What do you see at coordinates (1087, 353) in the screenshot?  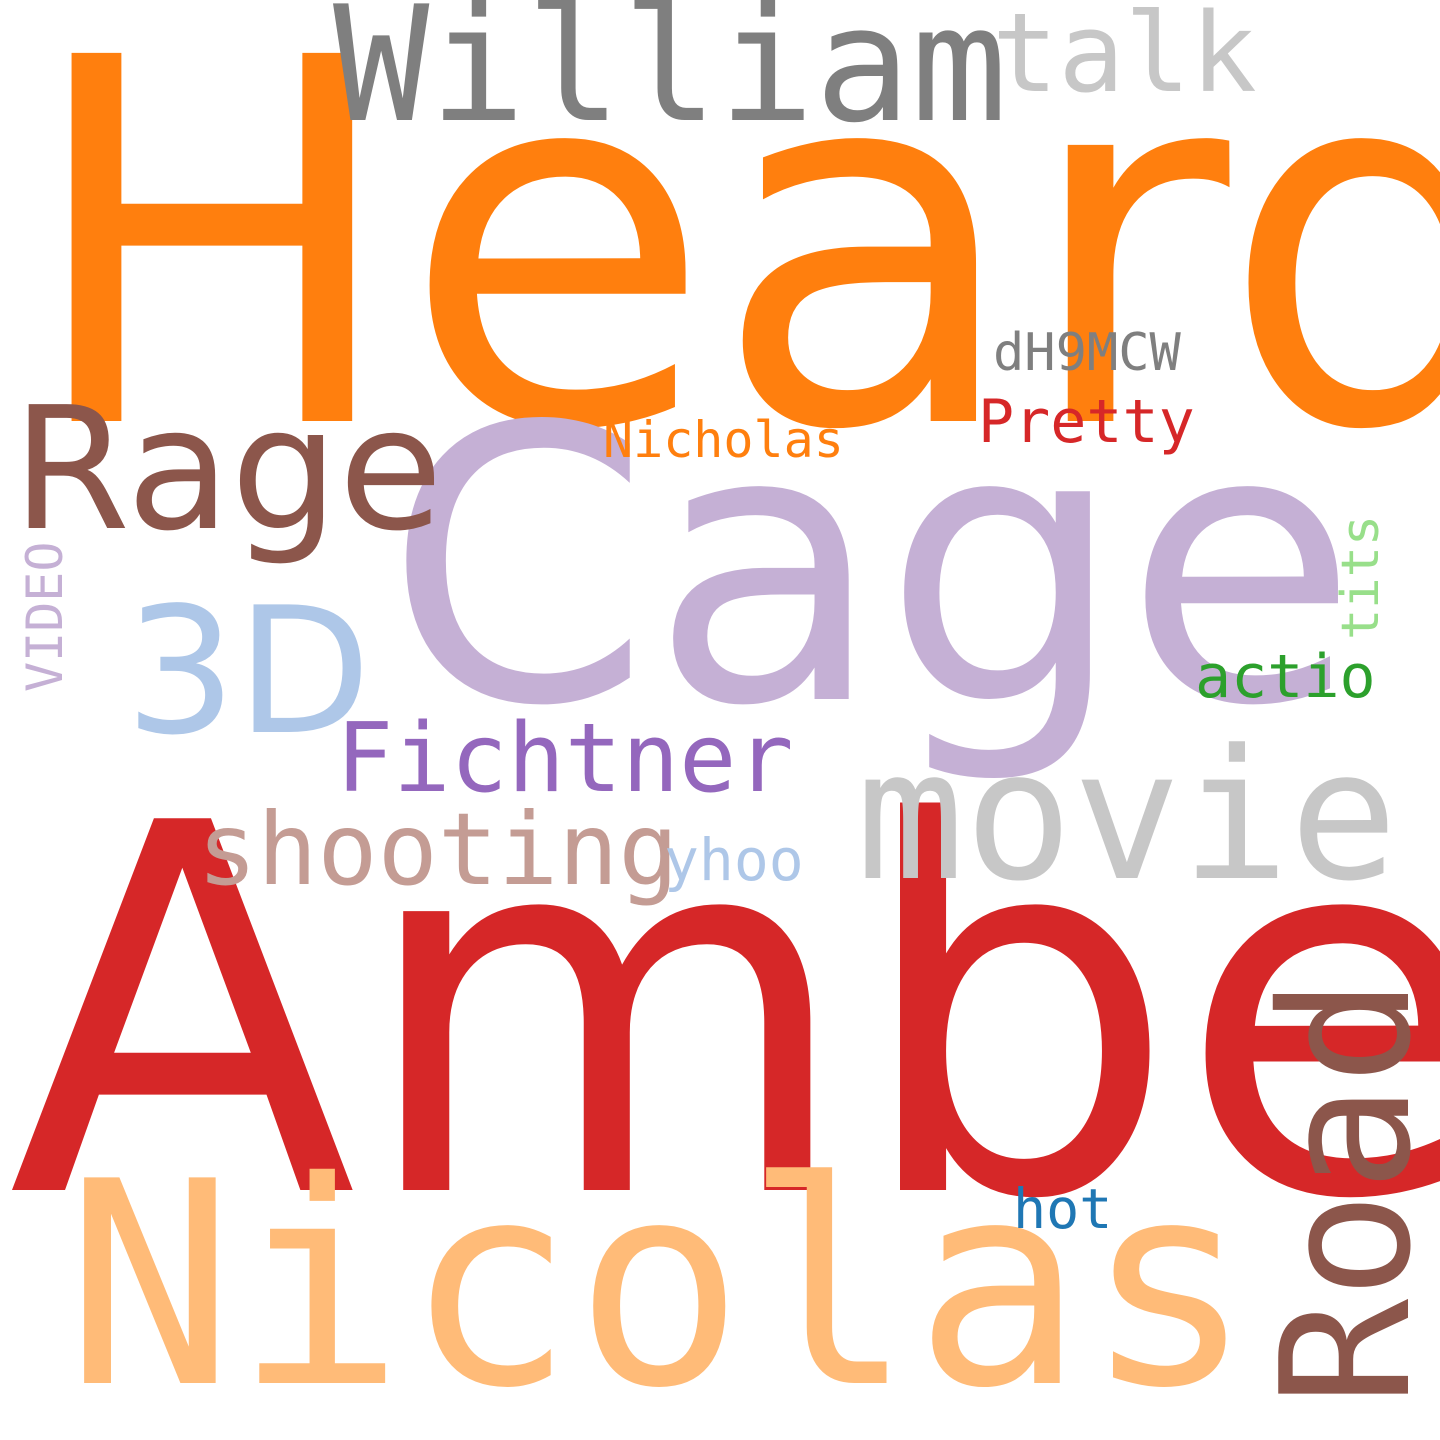 I see `word-dh9mcw: dH9MCW` at bounding box center [1087, 353].